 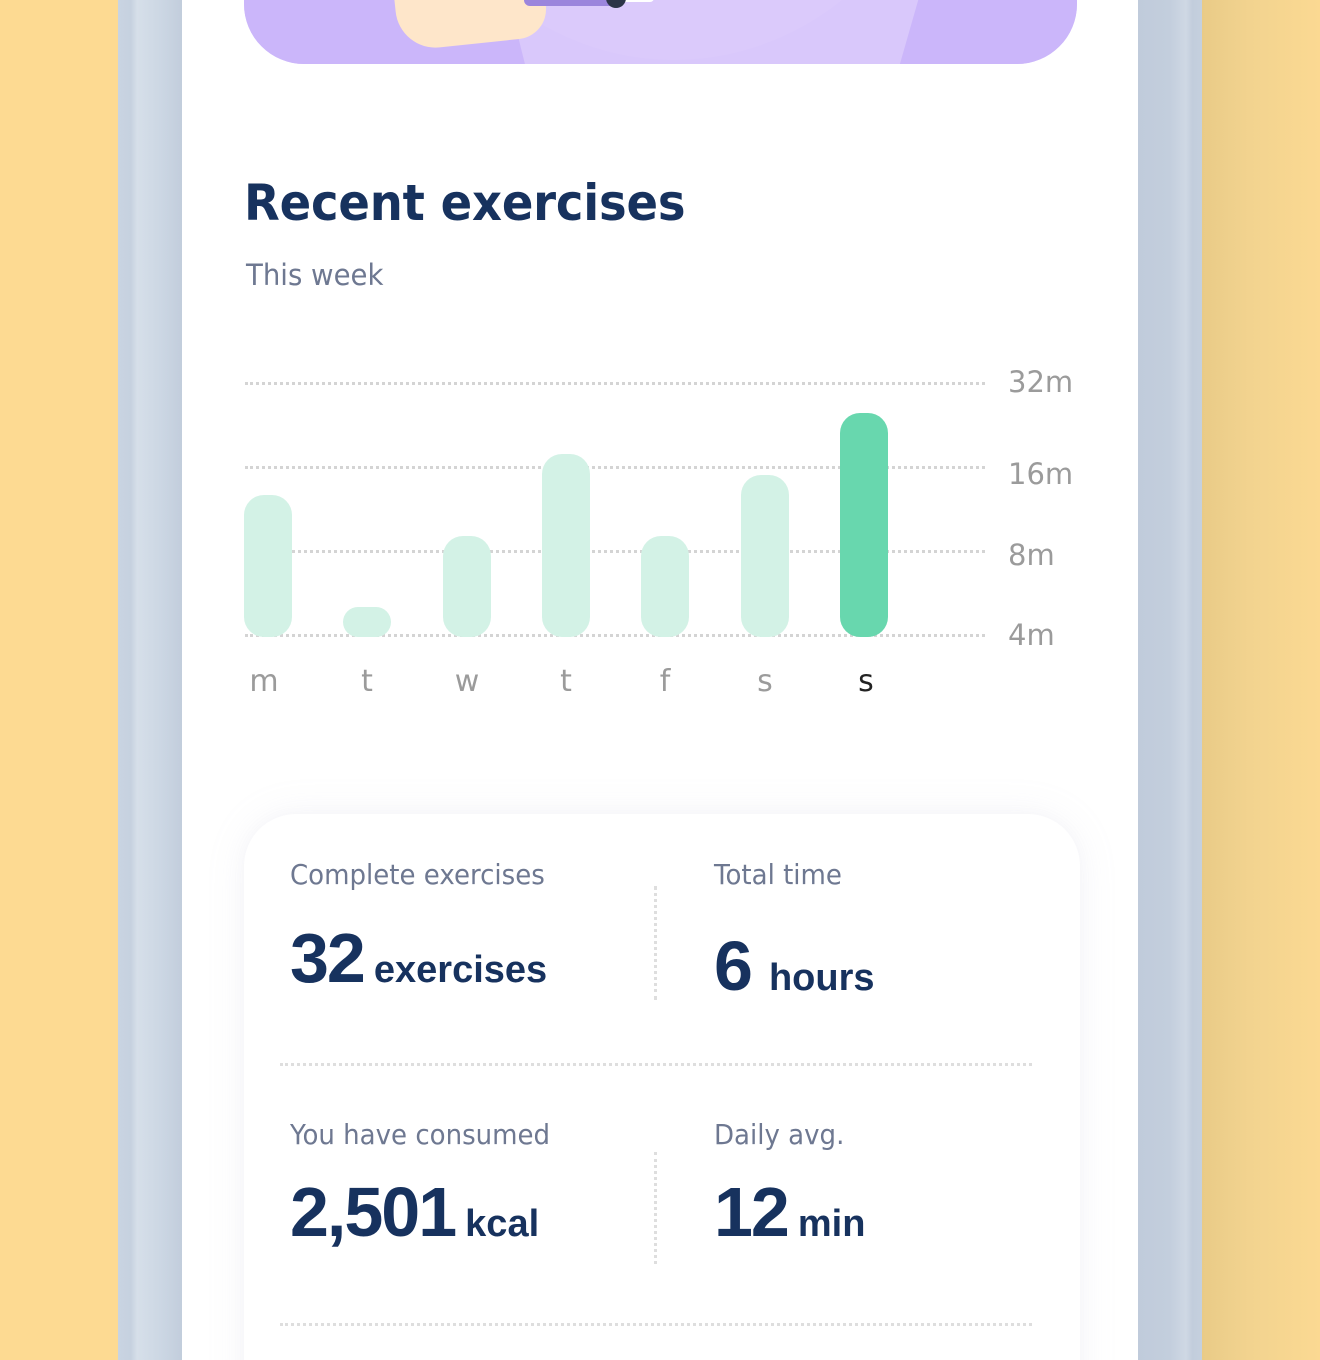 I want to click on device-frame-left, so click(x=150, y=680).